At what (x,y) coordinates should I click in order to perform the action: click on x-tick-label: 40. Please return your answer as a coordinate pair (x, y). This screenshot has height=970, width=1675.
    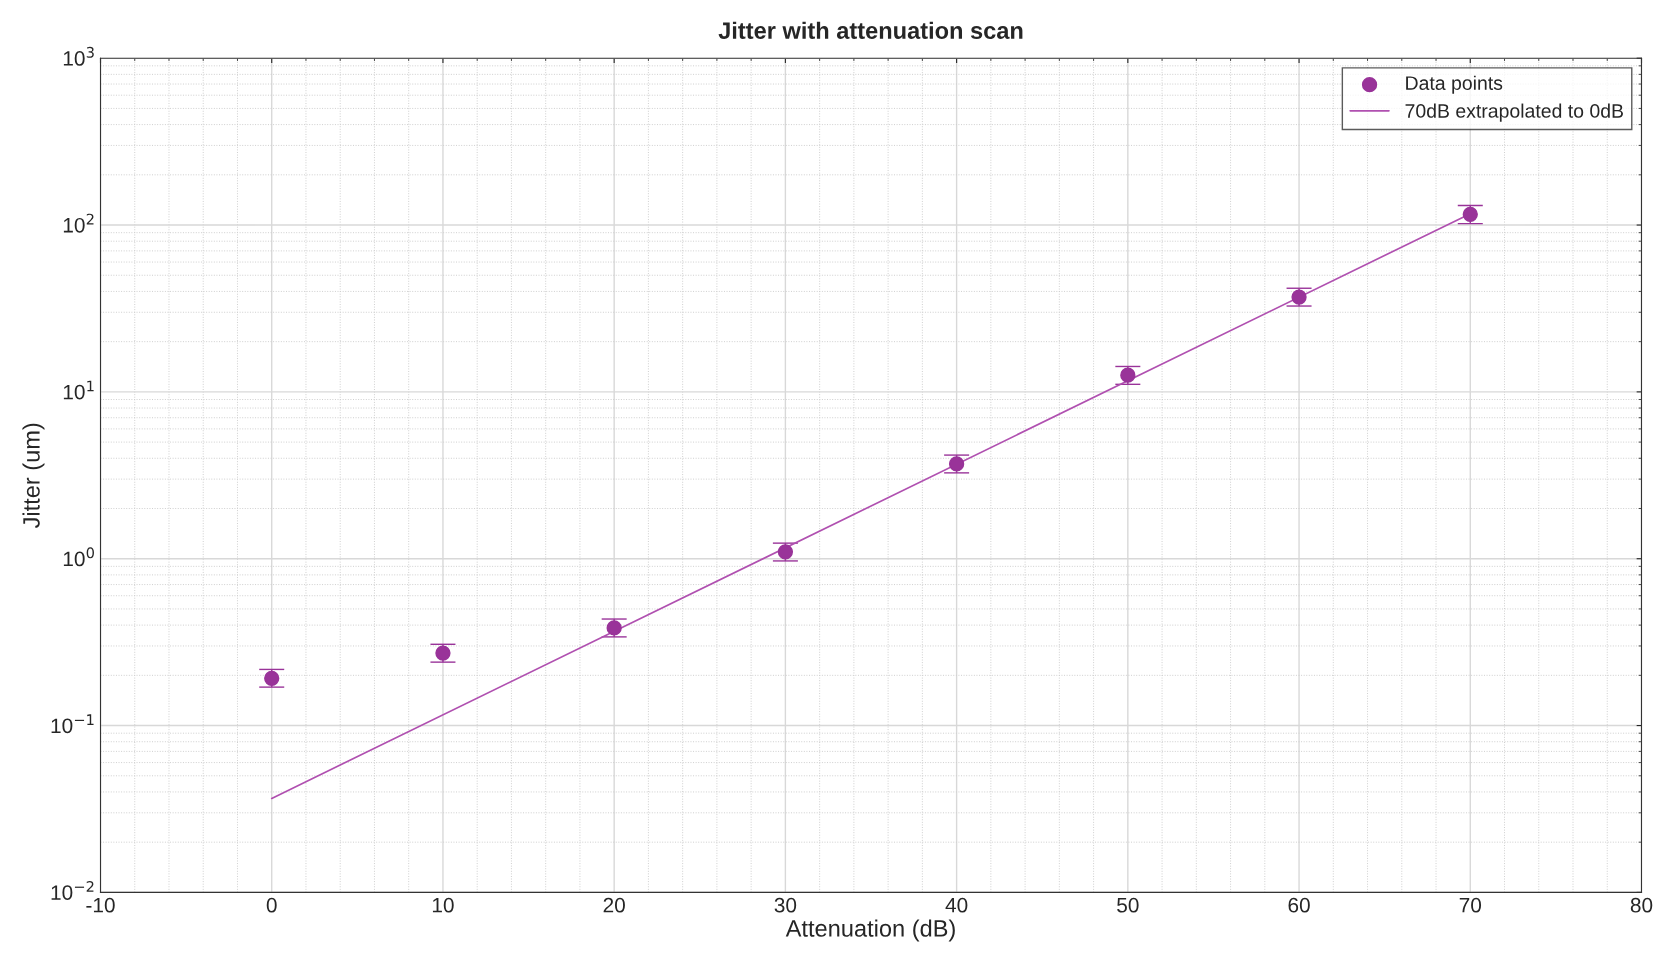
    Looking at the image, I should click on (956, 905).